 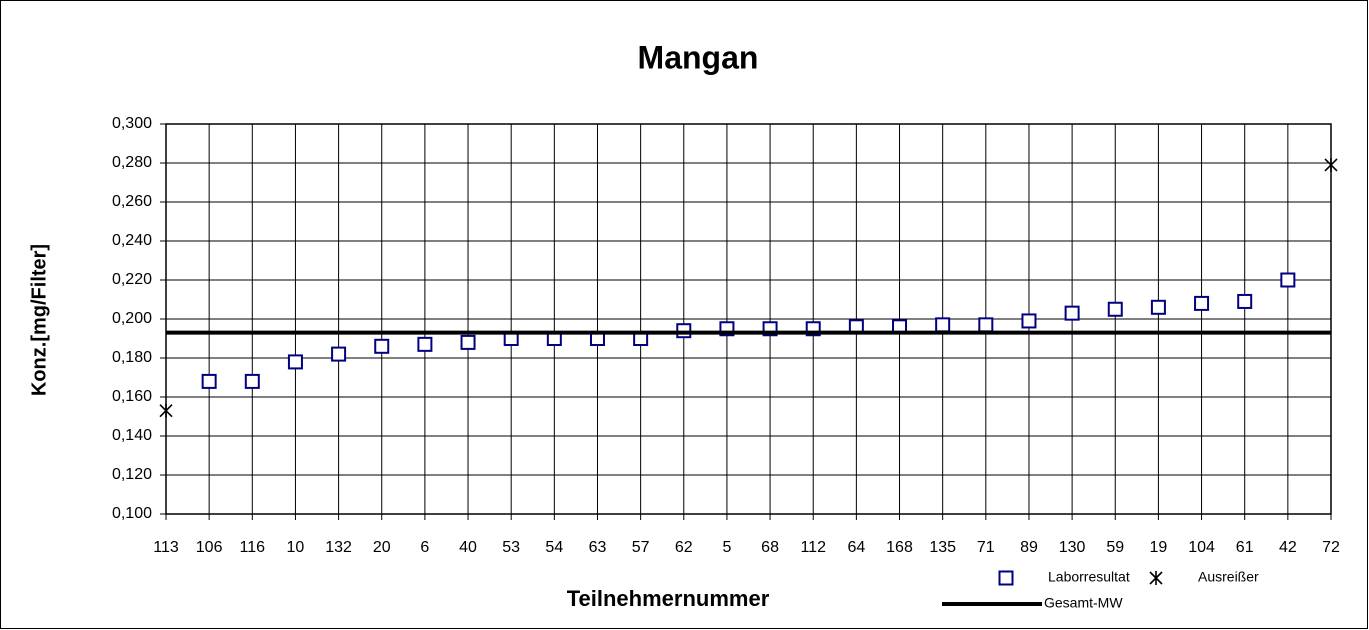 I want to click on y-tick-label: 0,220, so click(x=132, y=279).